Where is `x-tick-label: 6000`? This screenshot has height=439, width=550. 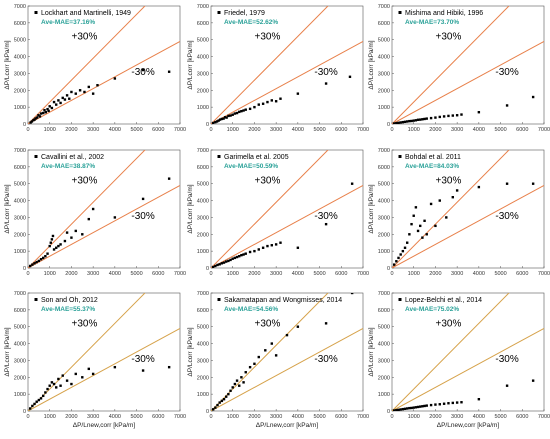
x-tick-label: 6000 is located at coordinates (522, 417).